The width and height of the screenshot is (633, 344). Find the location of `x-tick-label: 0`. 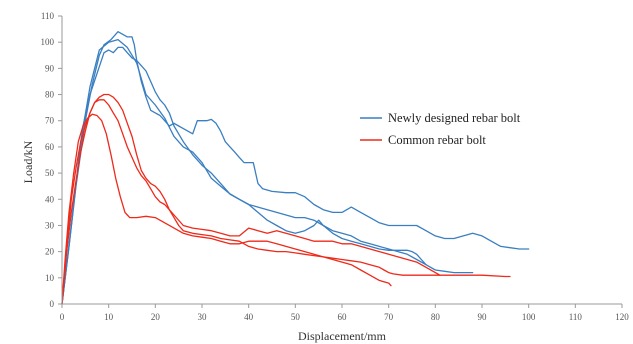

x-tick-label: 0 is located at coordinates (62, 317).